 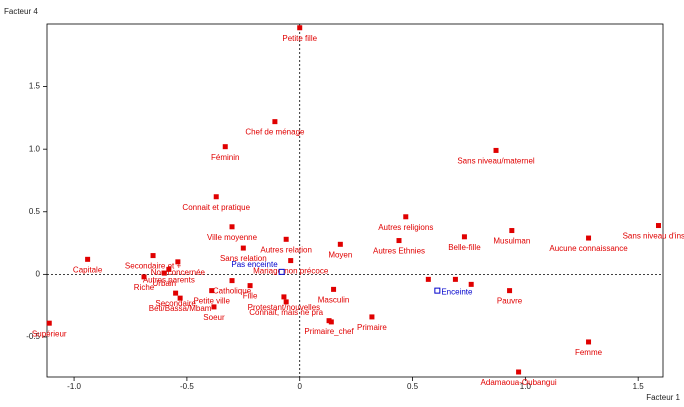 I want to click on point-label: Secondaire et +, so click(x=153, y=266).